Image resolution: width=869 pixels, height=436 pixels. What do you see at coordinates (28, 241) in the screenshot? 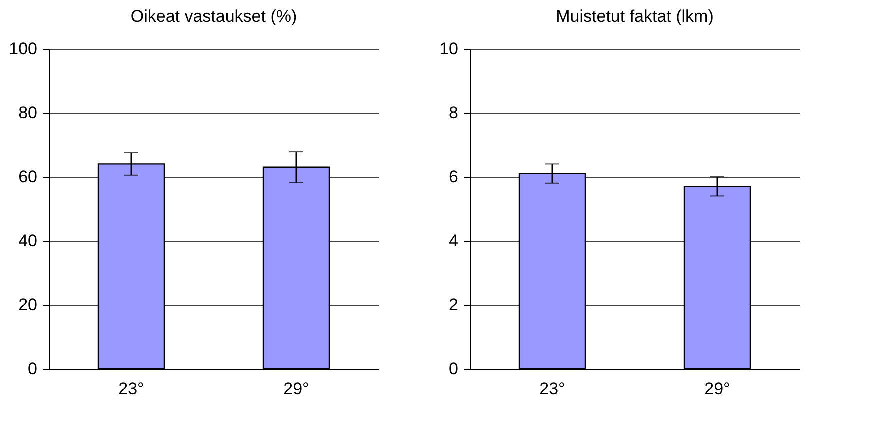
I see `y-tick-label: 40` at bounding box center [28, 241].